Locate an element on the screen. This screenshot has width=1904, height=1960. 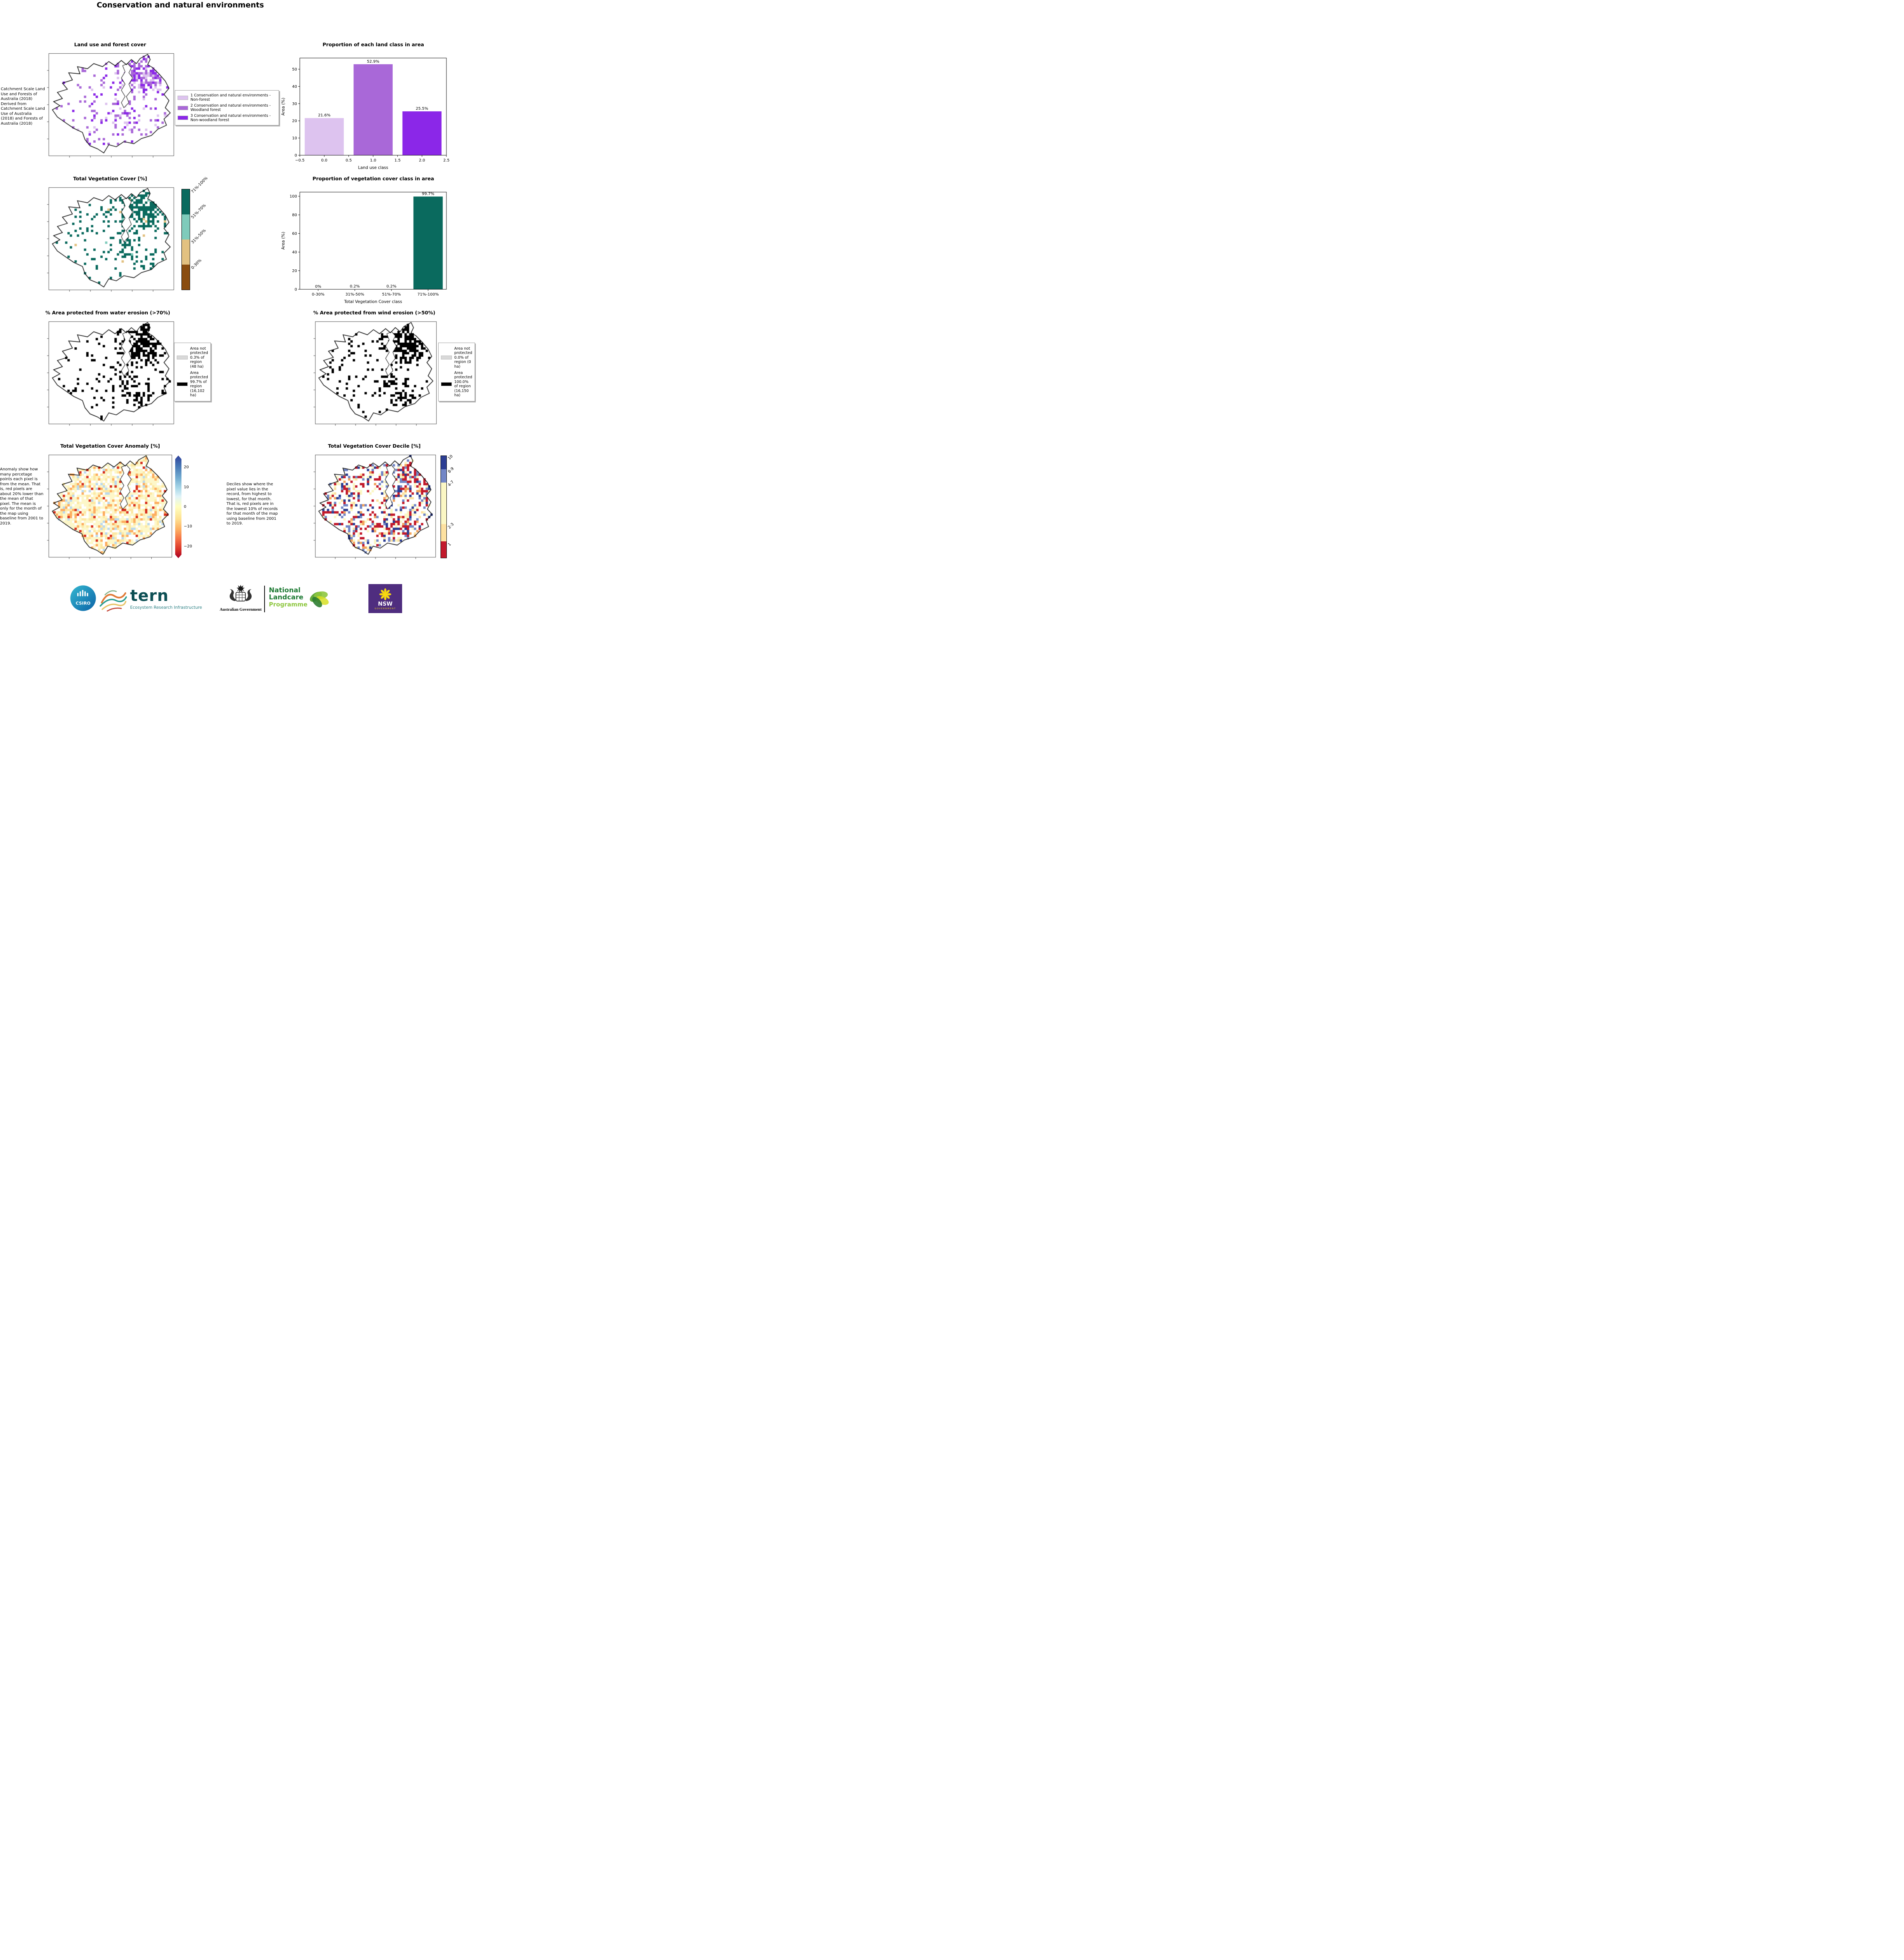
colorbar-class-label: 71%-100% is located at coordinates (199, 185).